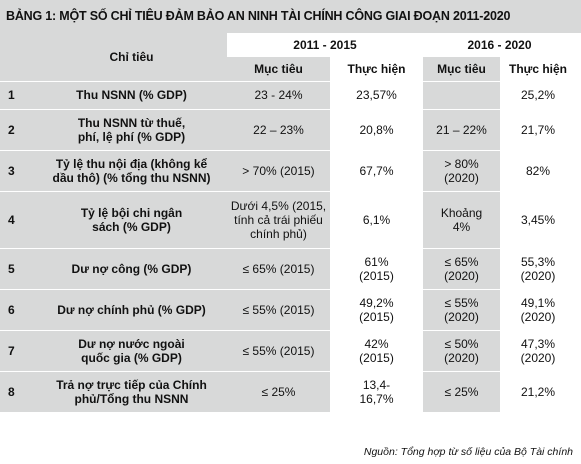 The width and height of the screenshot is (581, 464). I want to click on cell-indicator: Tỷ lệ bội chi ngân sách (% GDP), so click(131, 220).